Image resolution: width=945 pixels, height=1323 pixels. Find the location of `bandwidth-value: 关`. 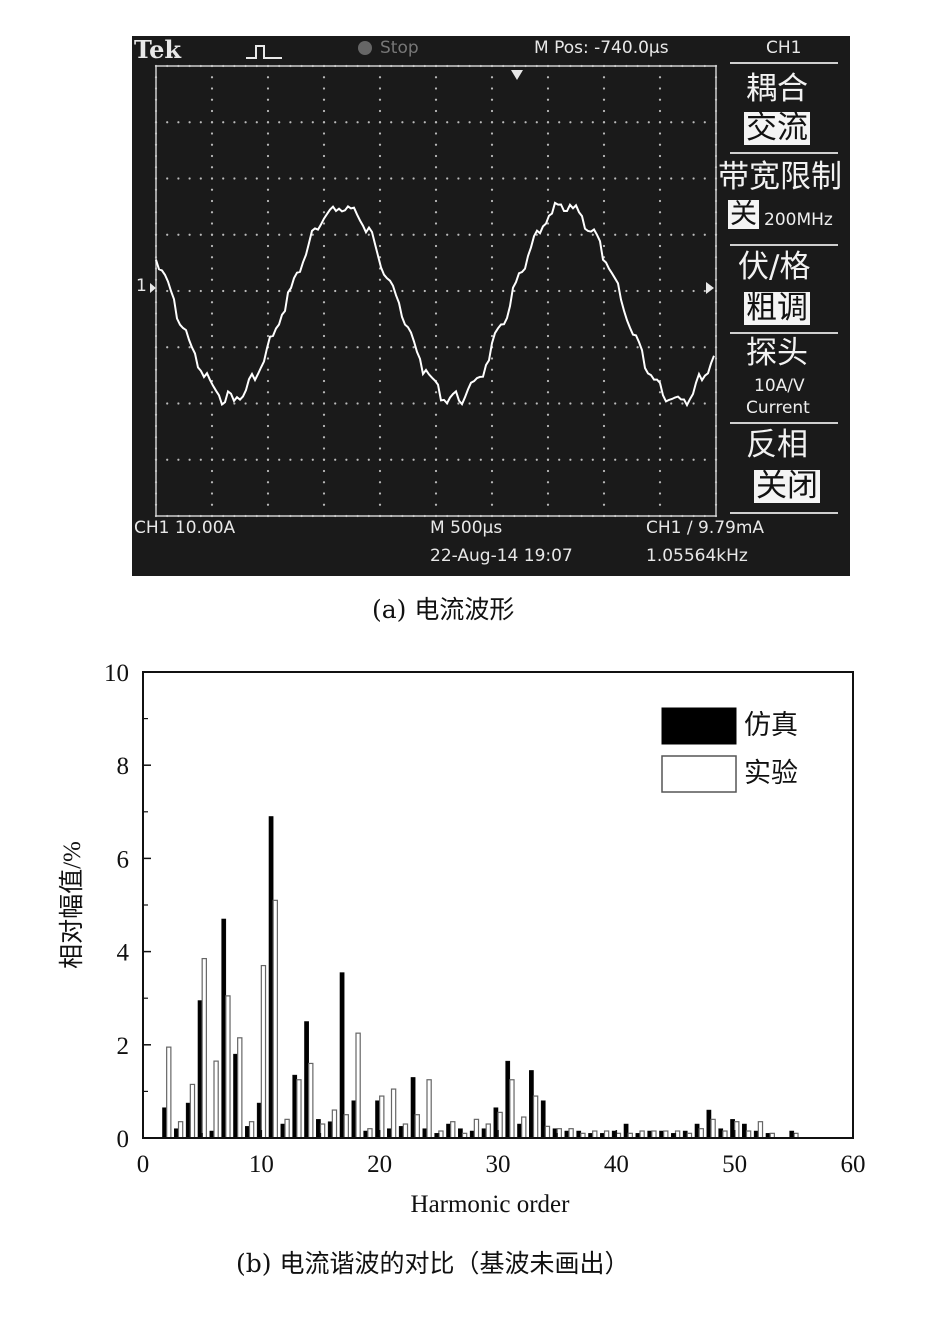

bandwidth-value: 关 is located at coordinates (743, 214).